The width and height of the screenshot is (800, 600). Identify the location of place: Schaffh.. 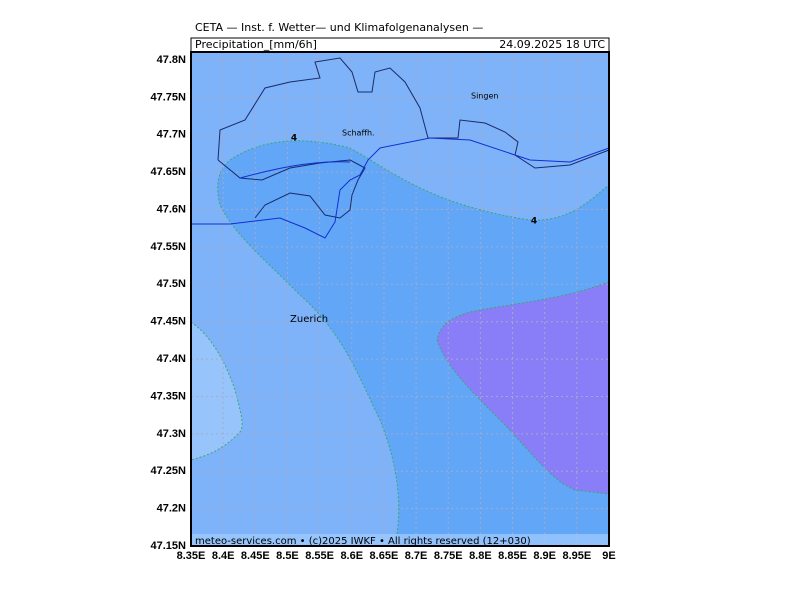
(358, 133).